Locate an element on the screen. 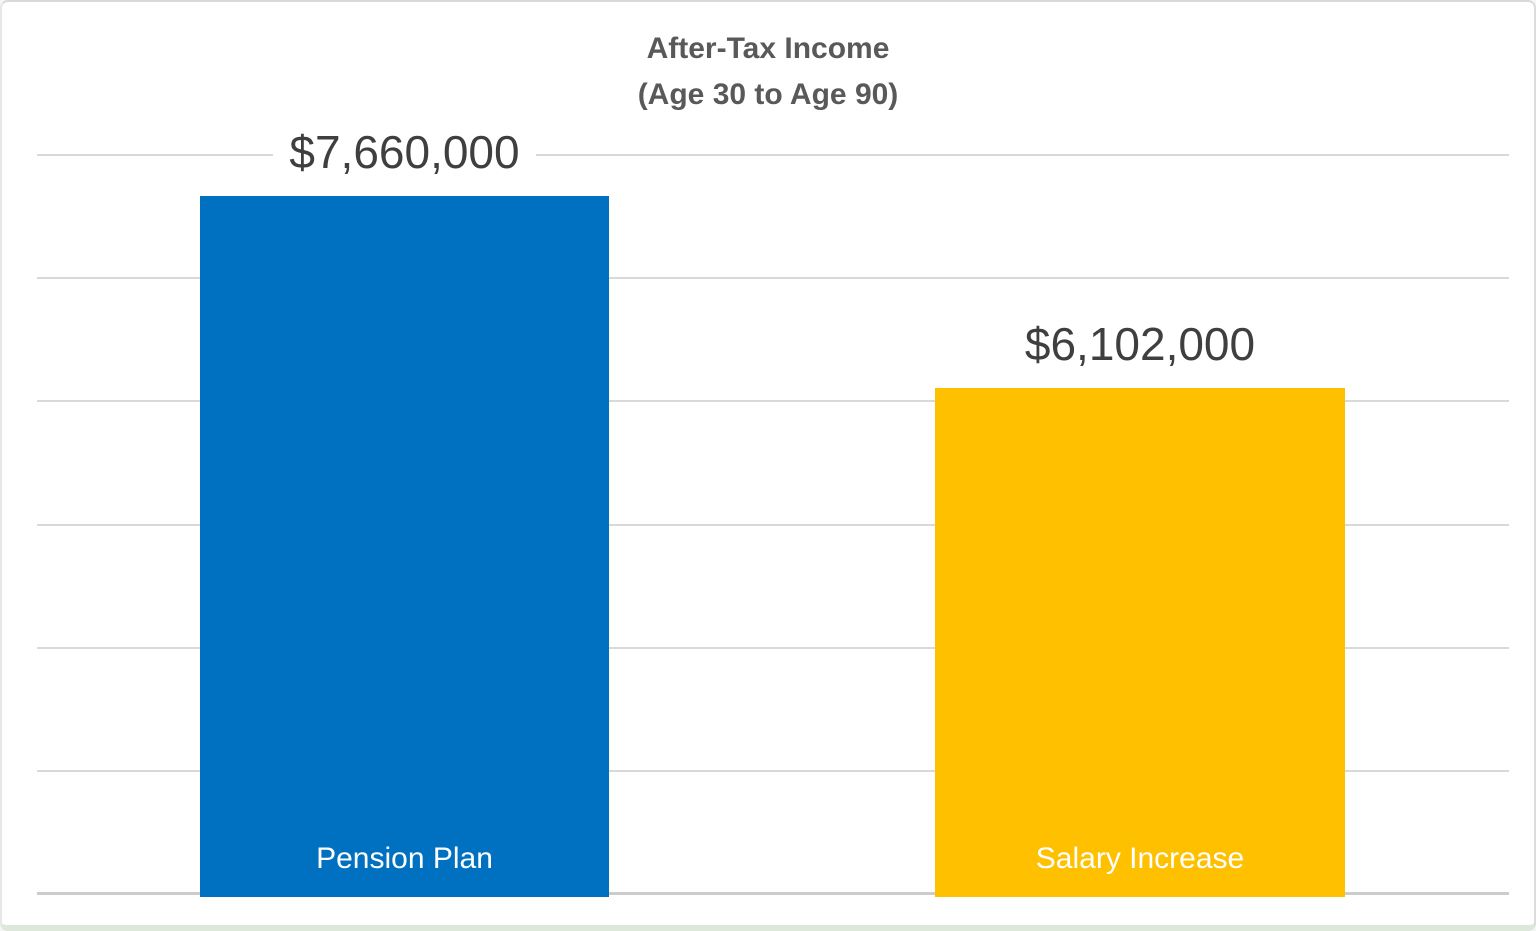 This screenshot has width=1536, height=931. category-label-salary-increase: Salary Increase is located at coordinates (1140, 858).